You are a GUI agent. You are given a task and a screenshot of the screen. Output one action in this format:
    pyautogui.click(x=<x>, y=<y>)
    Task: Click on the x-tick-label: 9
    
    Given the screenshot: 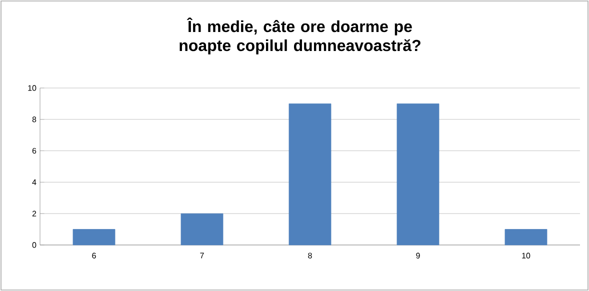 What is the action you would take?
    pyautogui.click(x=418, y=255)
    